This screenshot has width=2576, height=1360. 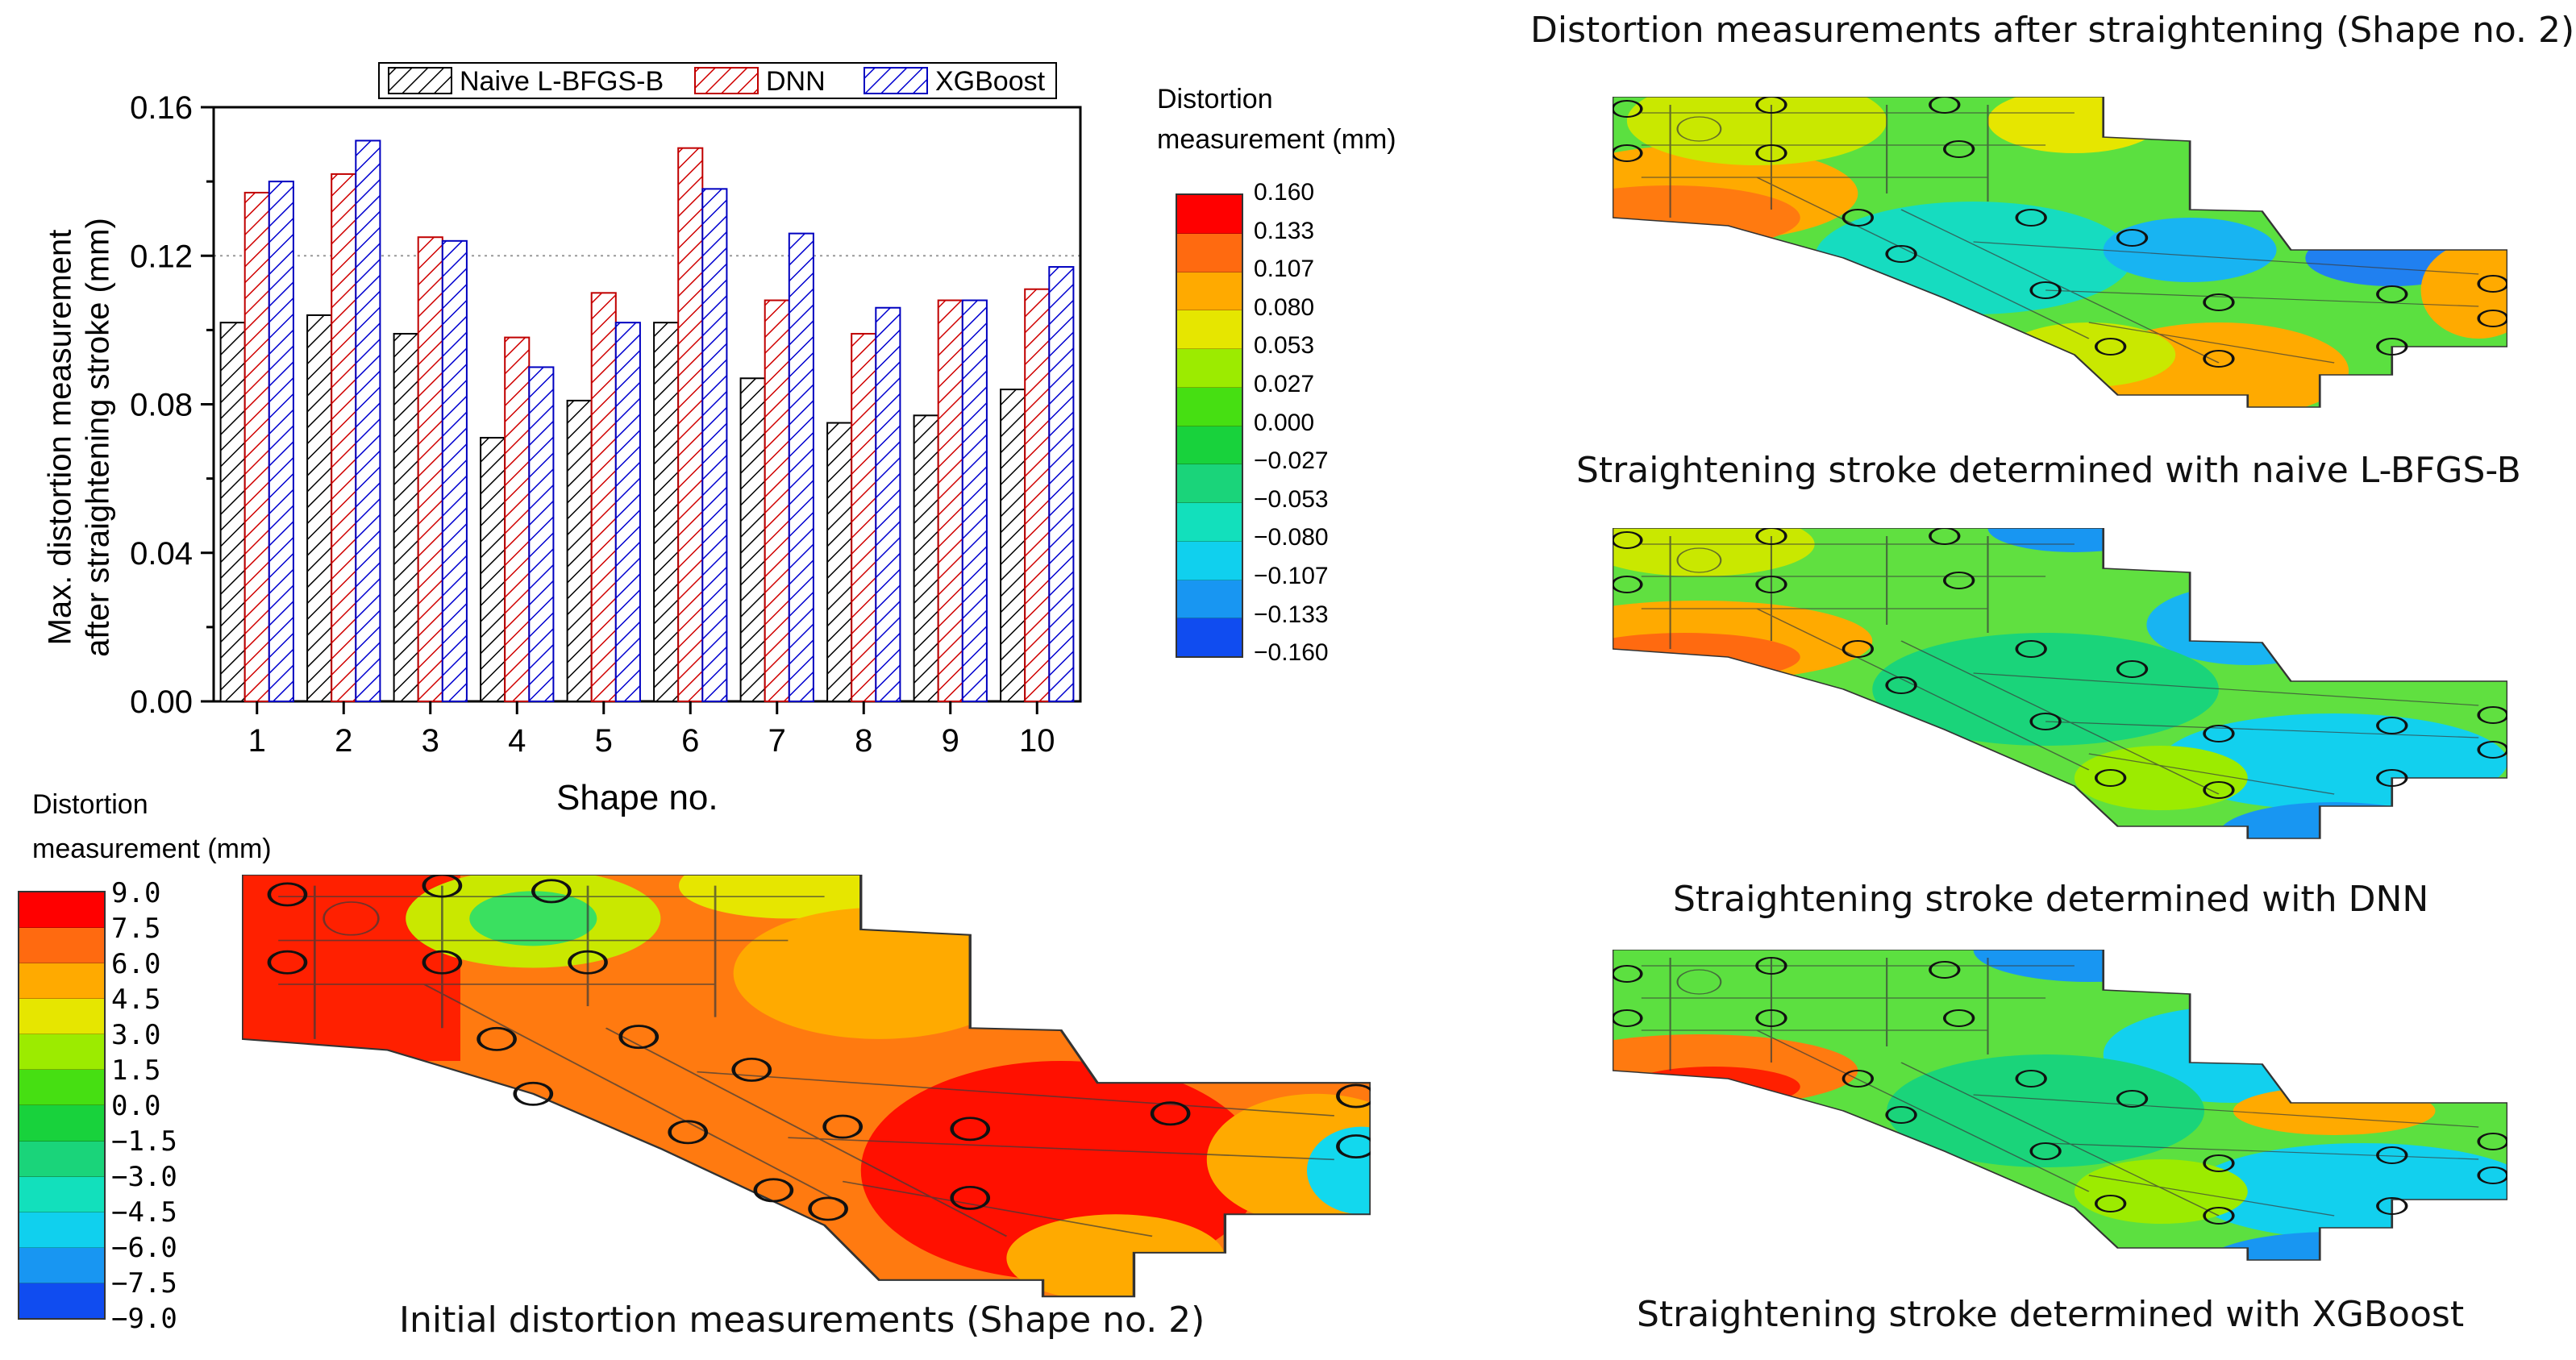 What do you see at coordinates (144, 1141) in the screenshot?
I see `colorbar-label: −1.5` at bounding box center [144, 1141].